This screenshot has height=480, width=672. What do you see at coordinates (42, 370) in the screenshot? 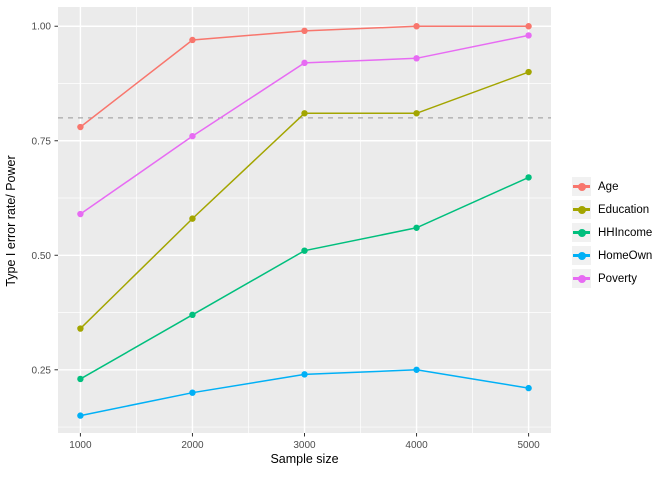
I see `y-tick-label-0.25: 0.25` at bounding box center [42, 370].